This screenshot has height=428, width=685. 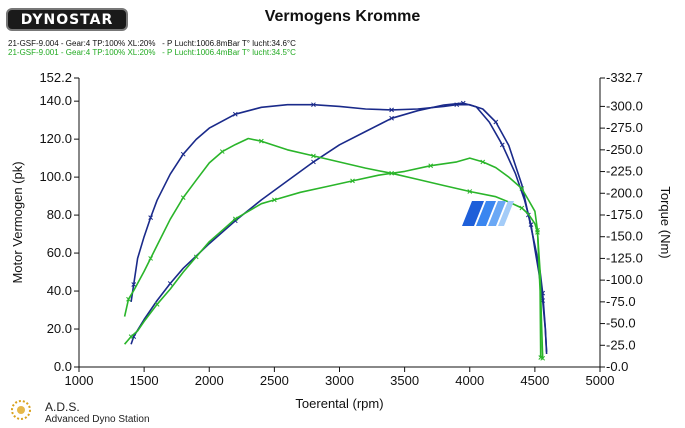 I want to click on y2-tick-label: -300.0, so click(x=624, y=105).